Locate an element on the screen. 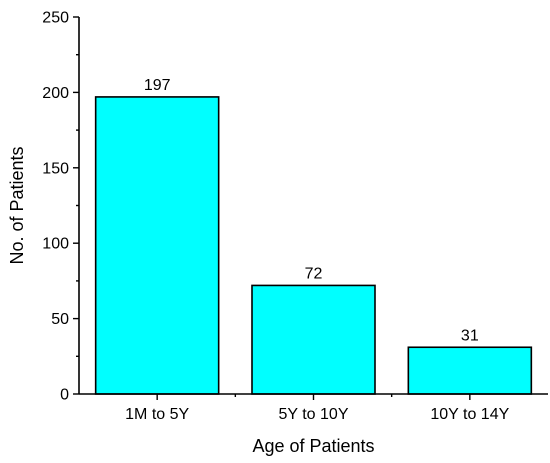  y-axis-ticks: 0 50 100 150 200 250 is located at coordinates (60, 207).